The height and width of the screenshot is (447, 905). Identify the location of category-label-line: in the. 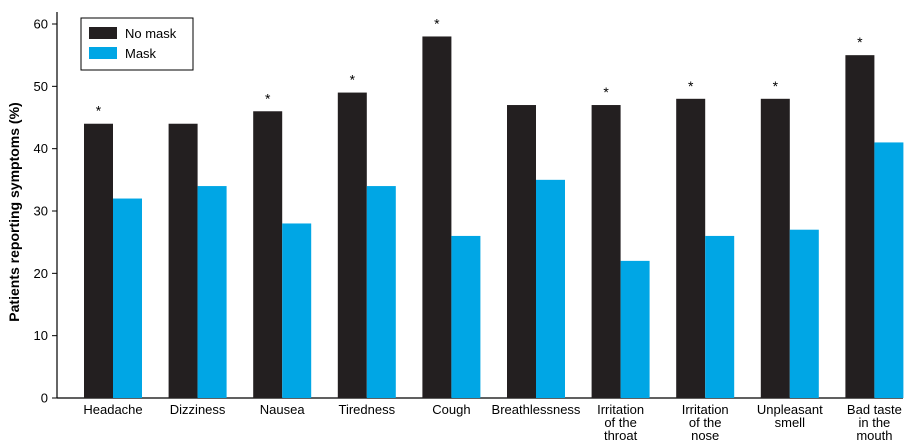
(874, 422).